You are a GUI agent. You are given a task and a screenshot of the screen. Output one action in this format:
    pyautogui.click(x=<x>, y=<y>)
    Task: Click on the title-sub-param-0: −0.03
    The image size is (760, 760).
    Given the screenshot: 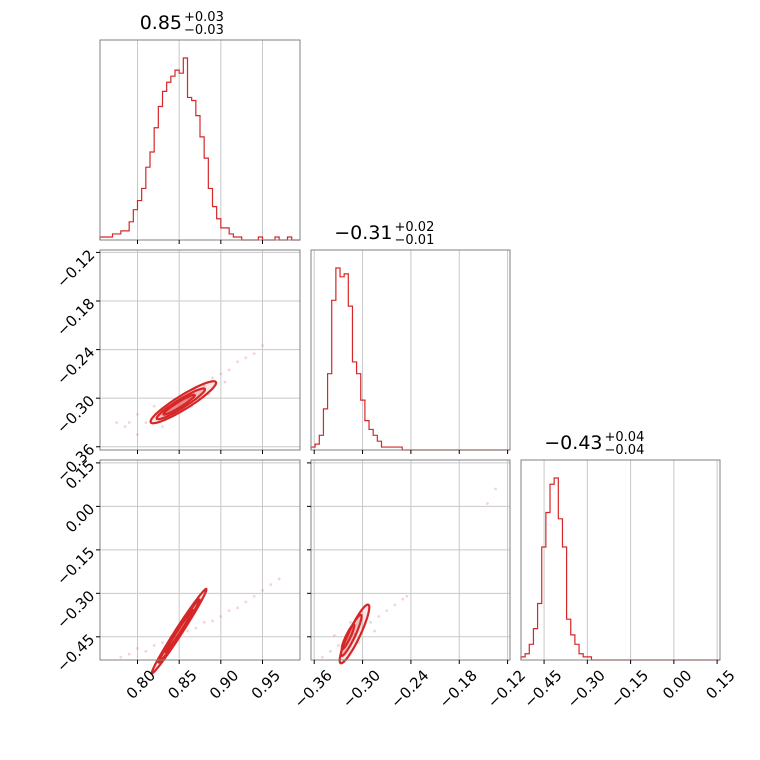 What is the action you would take?
    pyautogui.click(x=204, y=30)
    